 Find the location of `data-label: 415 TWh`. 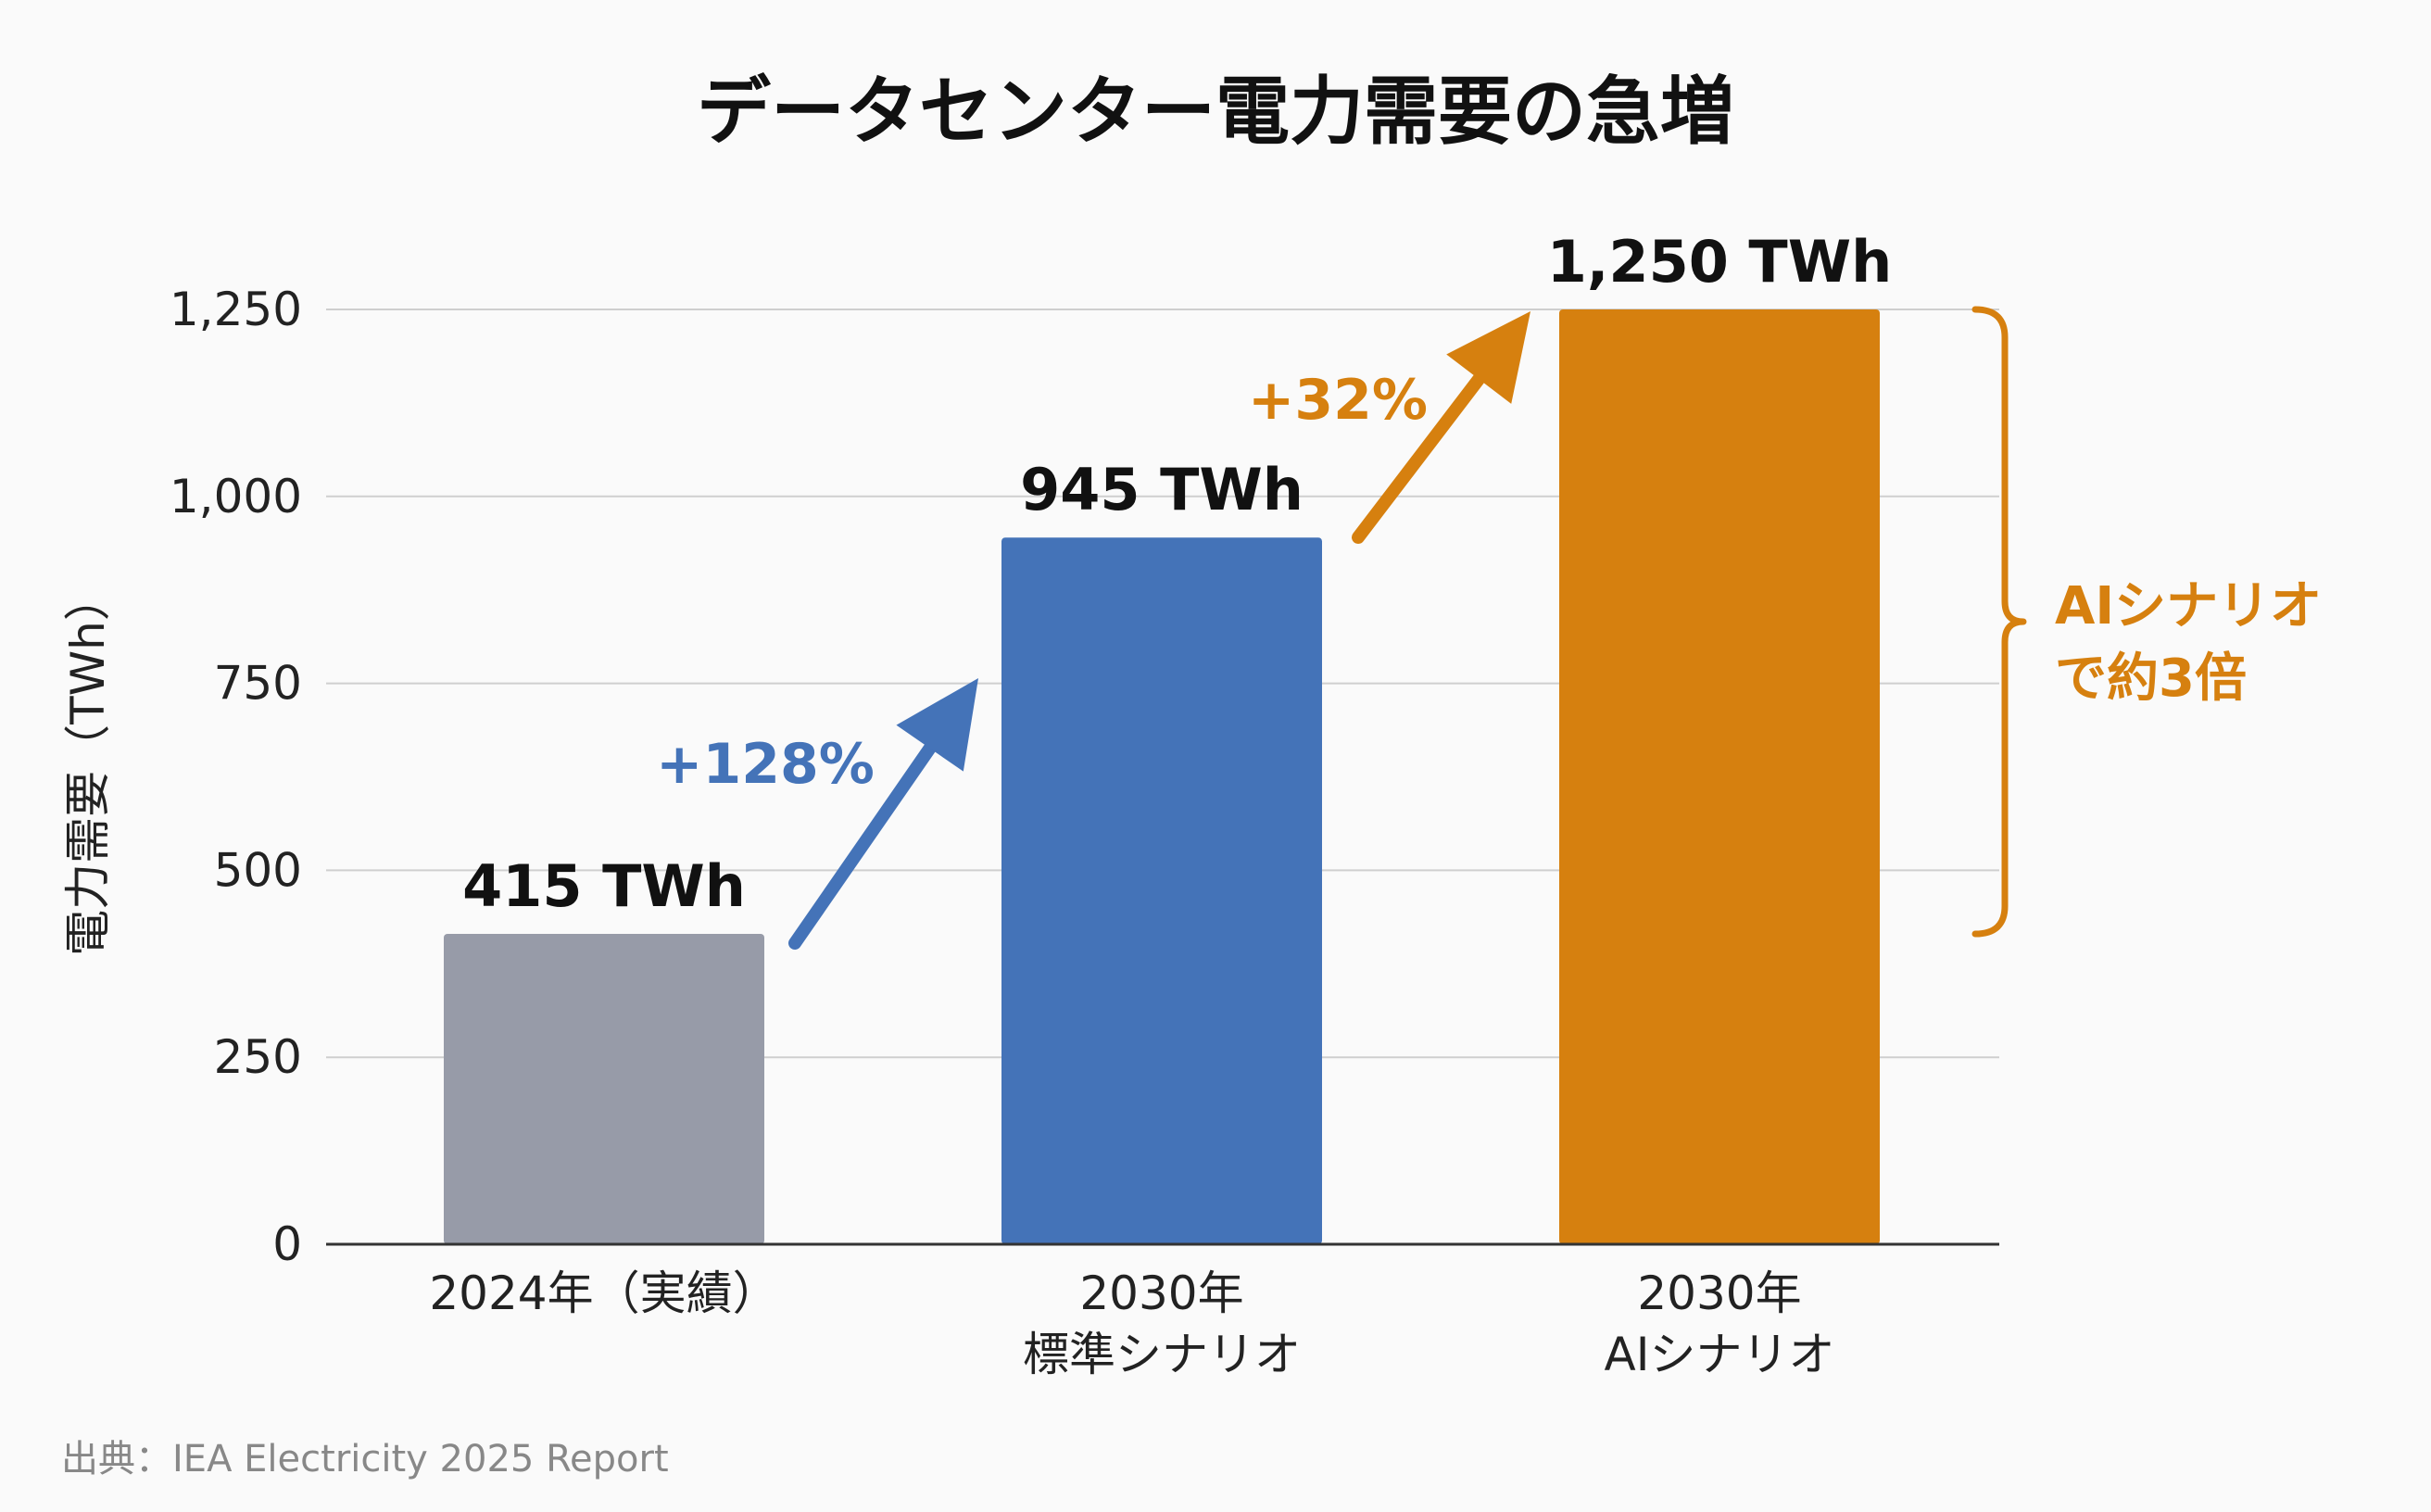

data-label: 415 TWh is located at coordinates (604, 886).